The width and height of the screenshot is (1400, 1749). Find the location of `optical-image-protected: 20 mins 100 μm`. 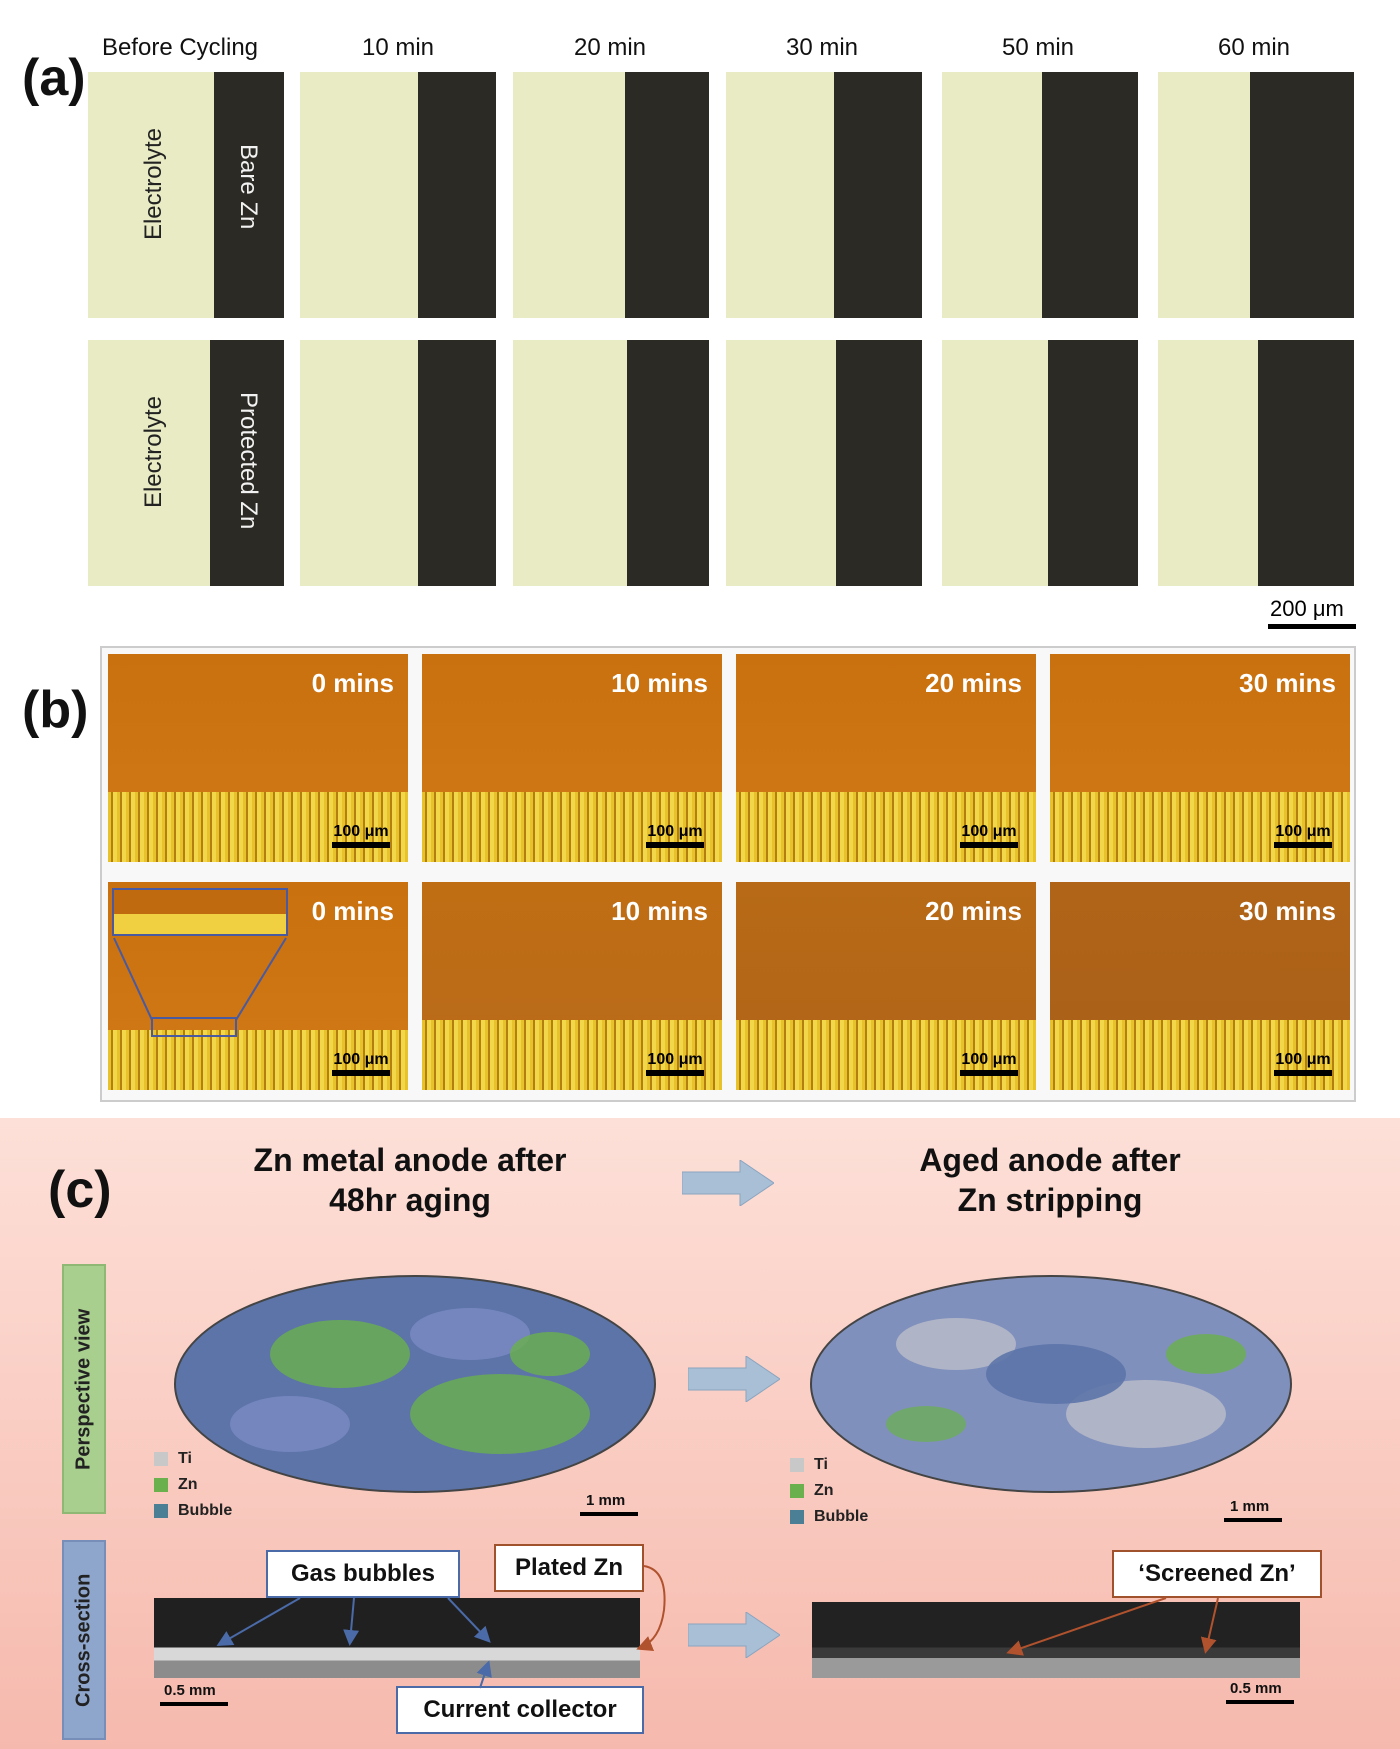

optical-image-protected: 20 mins 100 μm is located at coordinates (886, 986).